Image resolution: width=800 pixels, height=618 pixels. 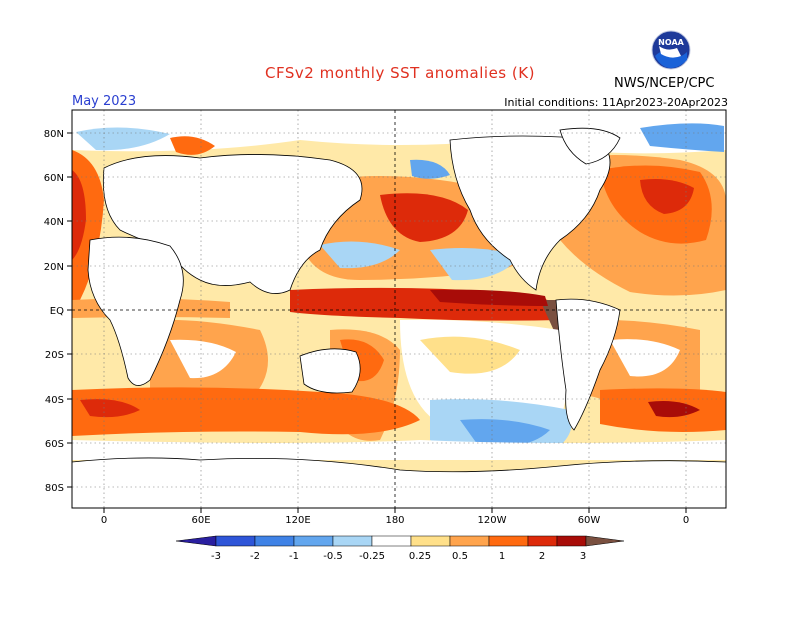 I want to click on lon-label: 180, so click(x=394, y=520).